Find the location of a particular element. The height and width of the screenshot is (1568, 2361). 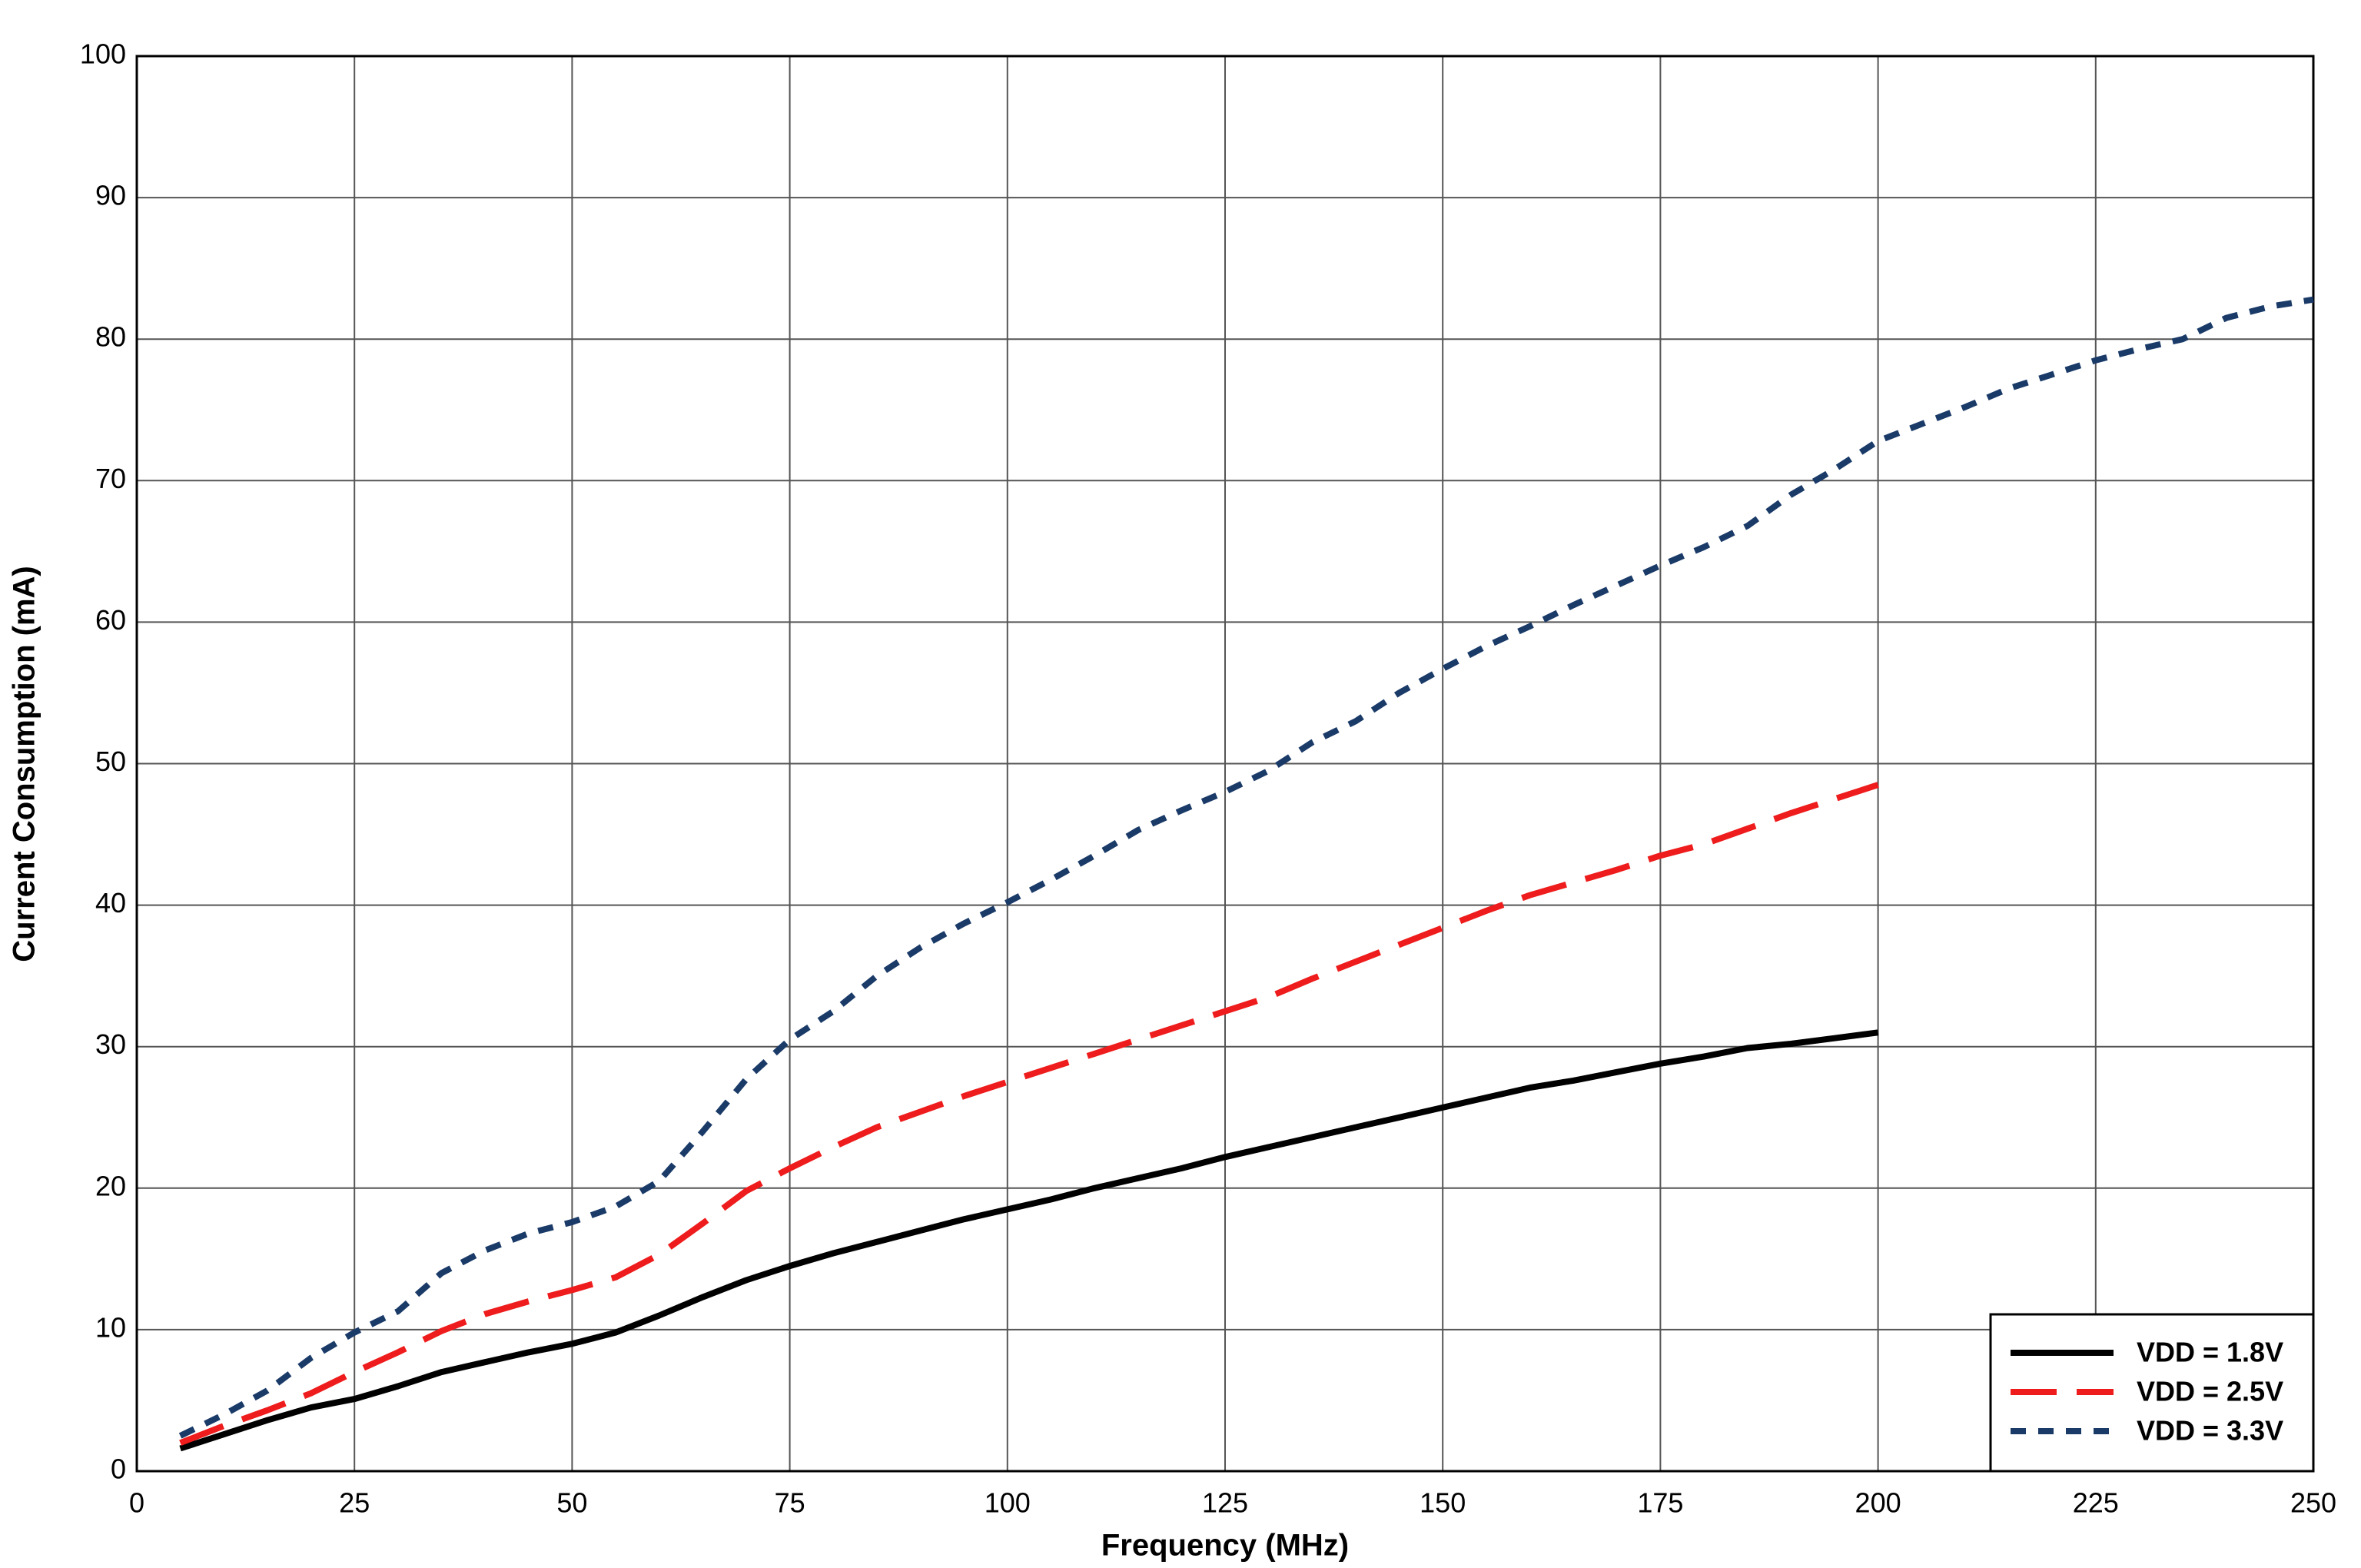

x-tick-label: 200 is located at coordinates (1878, 1503).